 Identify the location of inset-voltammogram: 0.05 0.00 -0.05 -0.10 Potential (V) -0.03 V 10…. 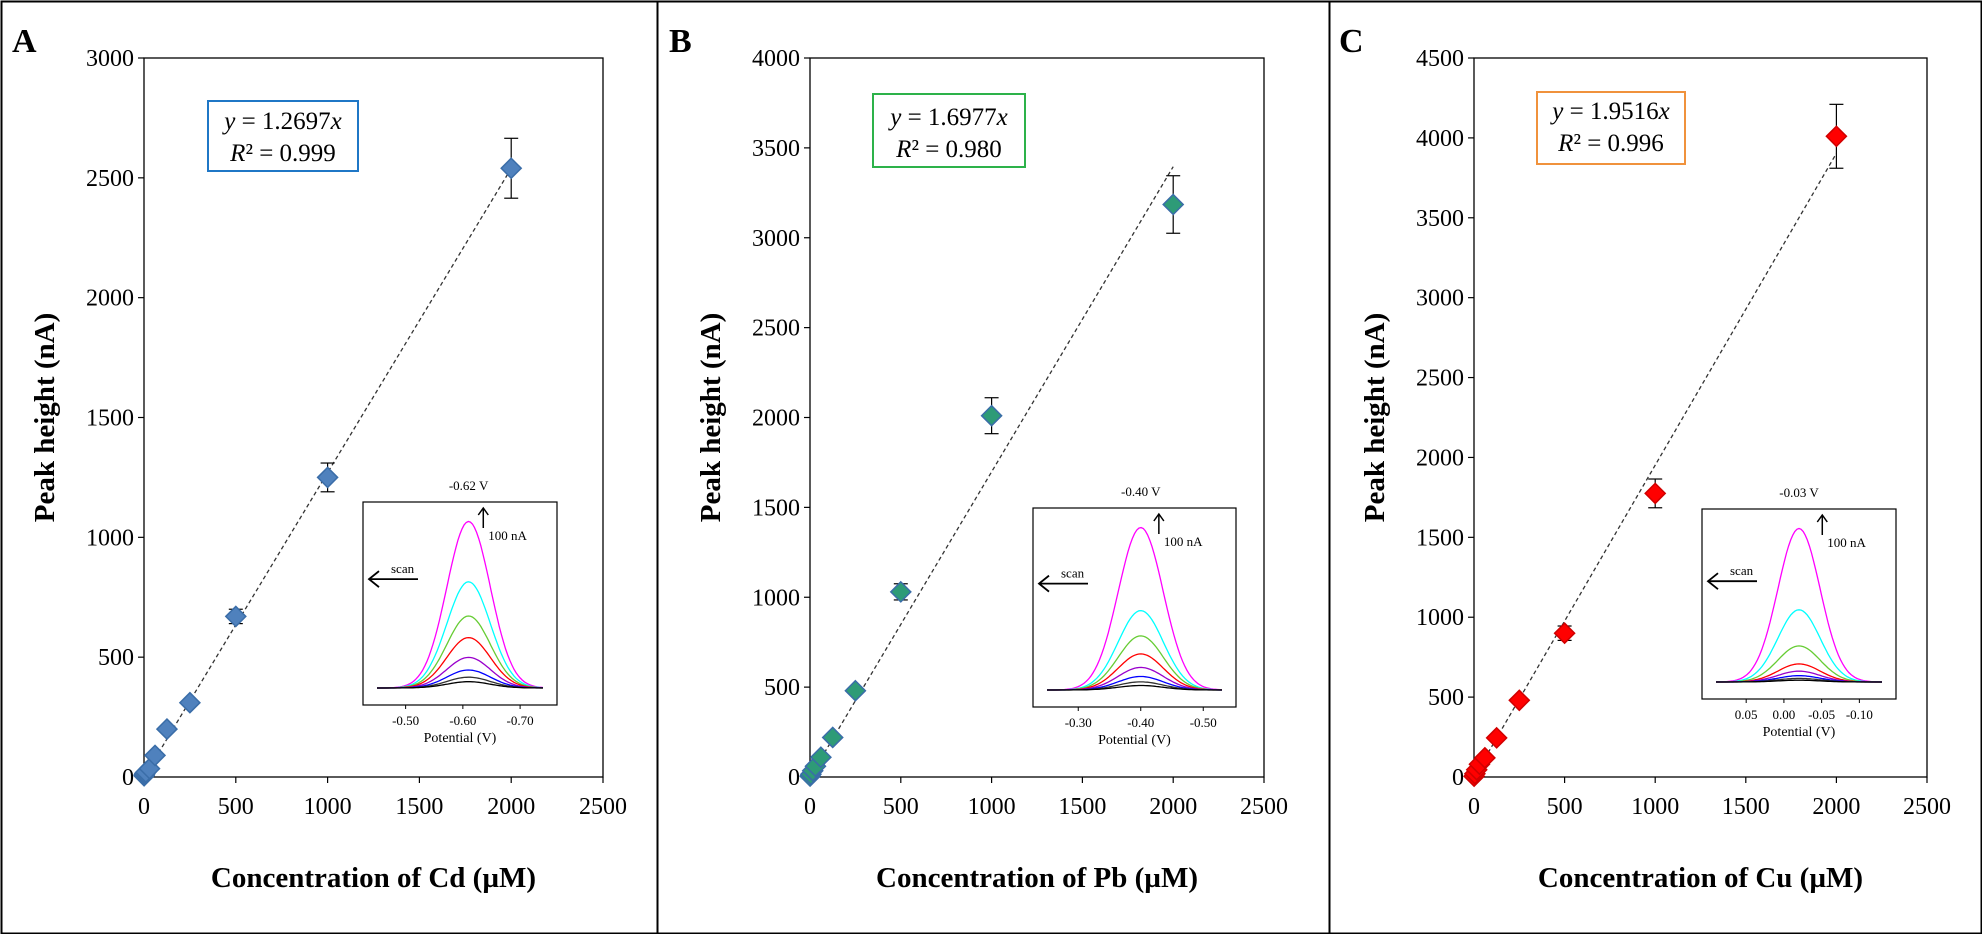
(1799, 612).